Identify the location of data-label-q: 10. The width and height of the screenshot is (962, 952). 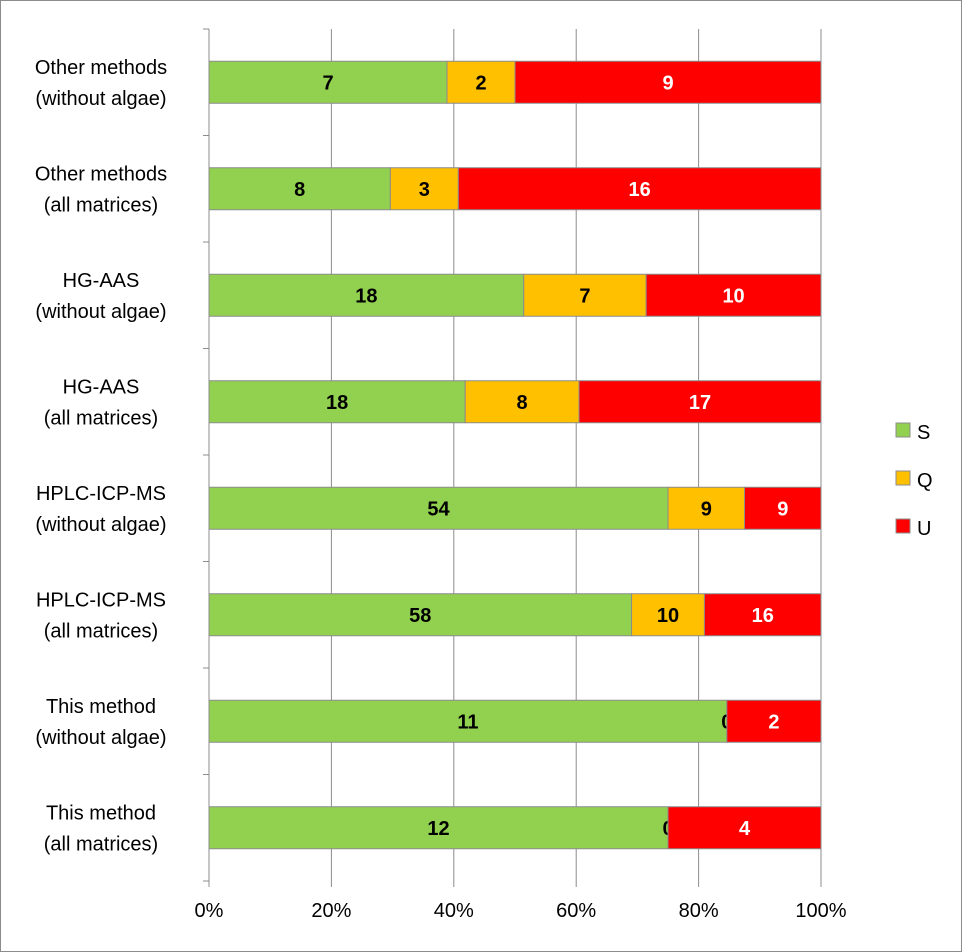
(668, 616).